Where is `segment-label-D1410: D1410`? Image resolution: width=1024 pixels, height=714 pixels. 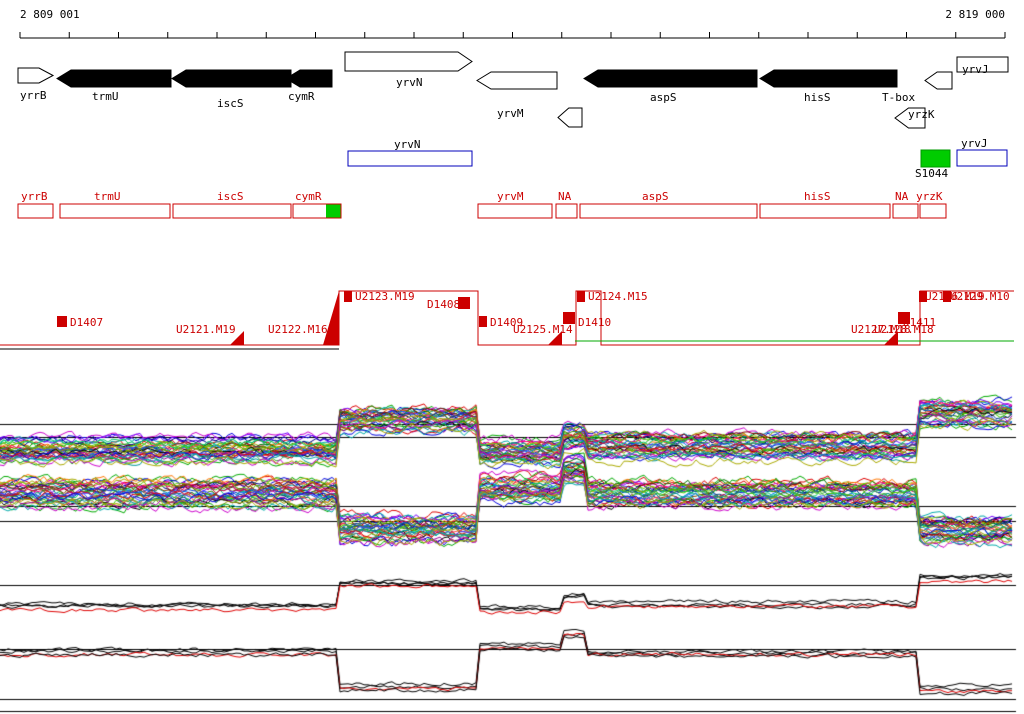
segment-label-D1410: D1410 is located at coordinates (594, 322).